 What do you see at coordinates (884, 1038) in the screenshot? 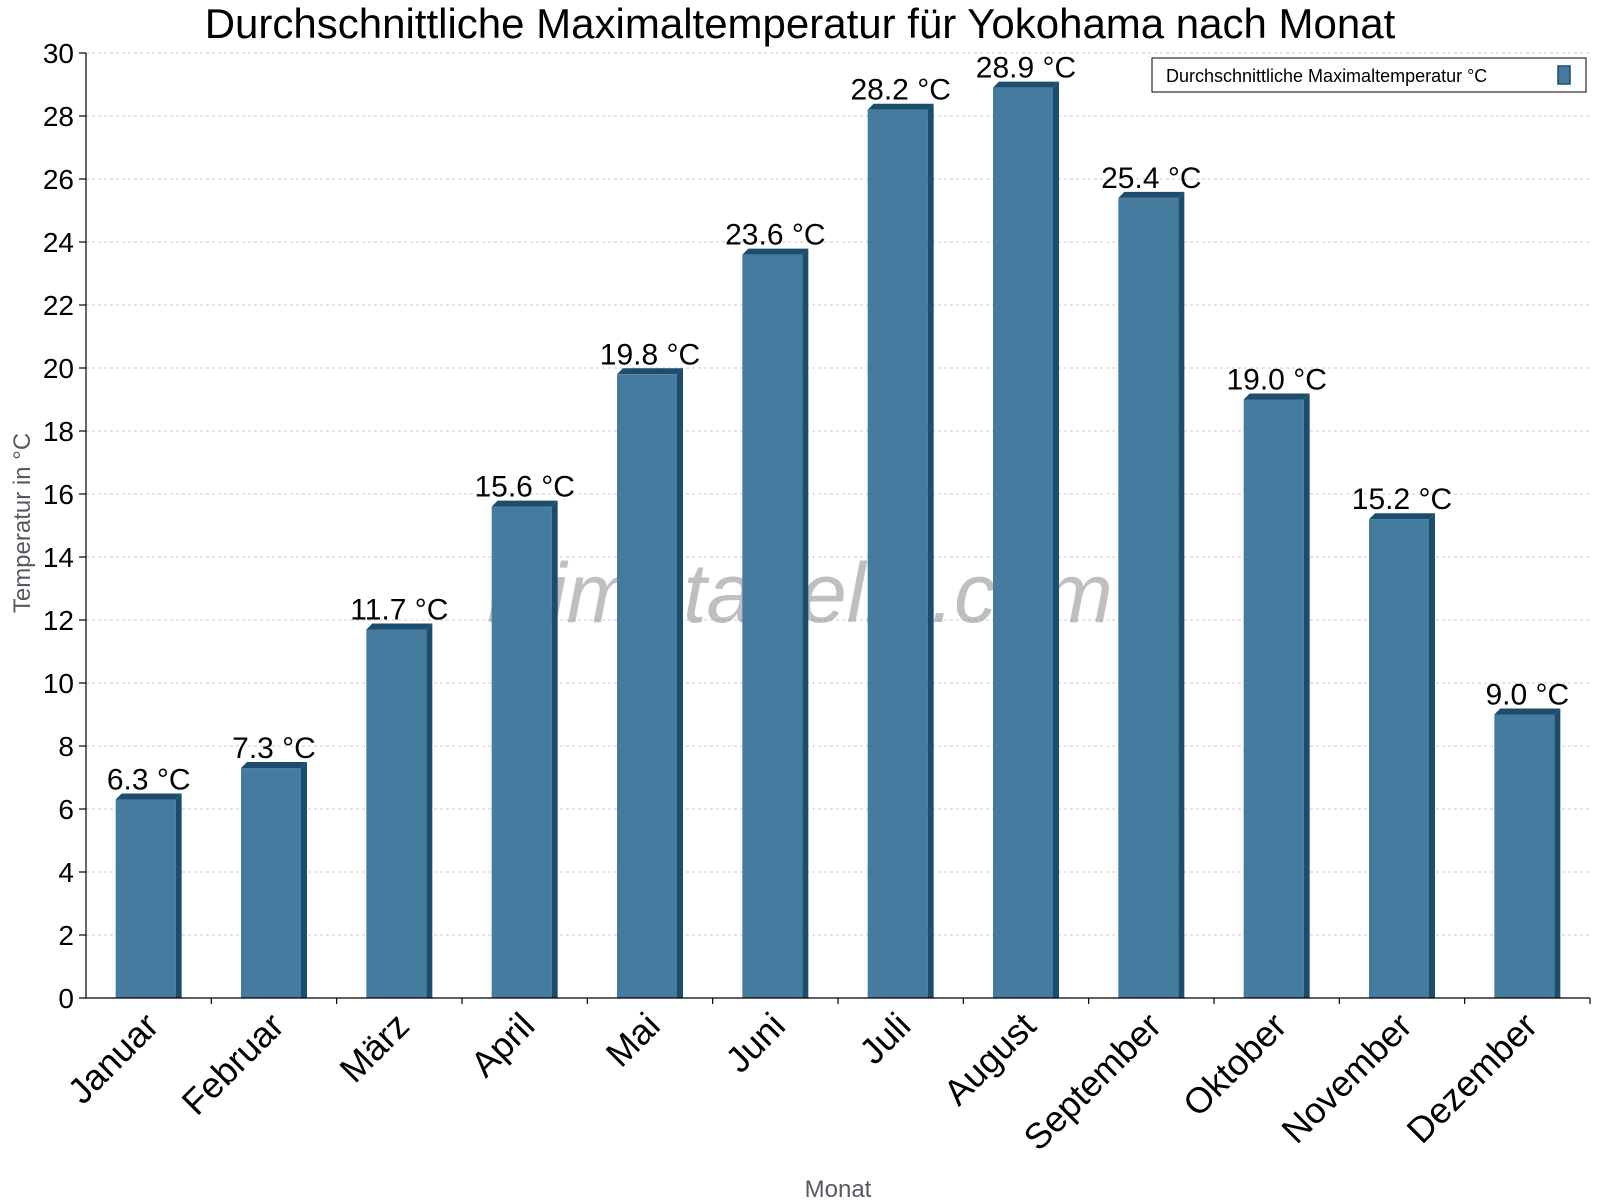
I see `x-tick-label: Juli` at bounding box center [884, 1038].